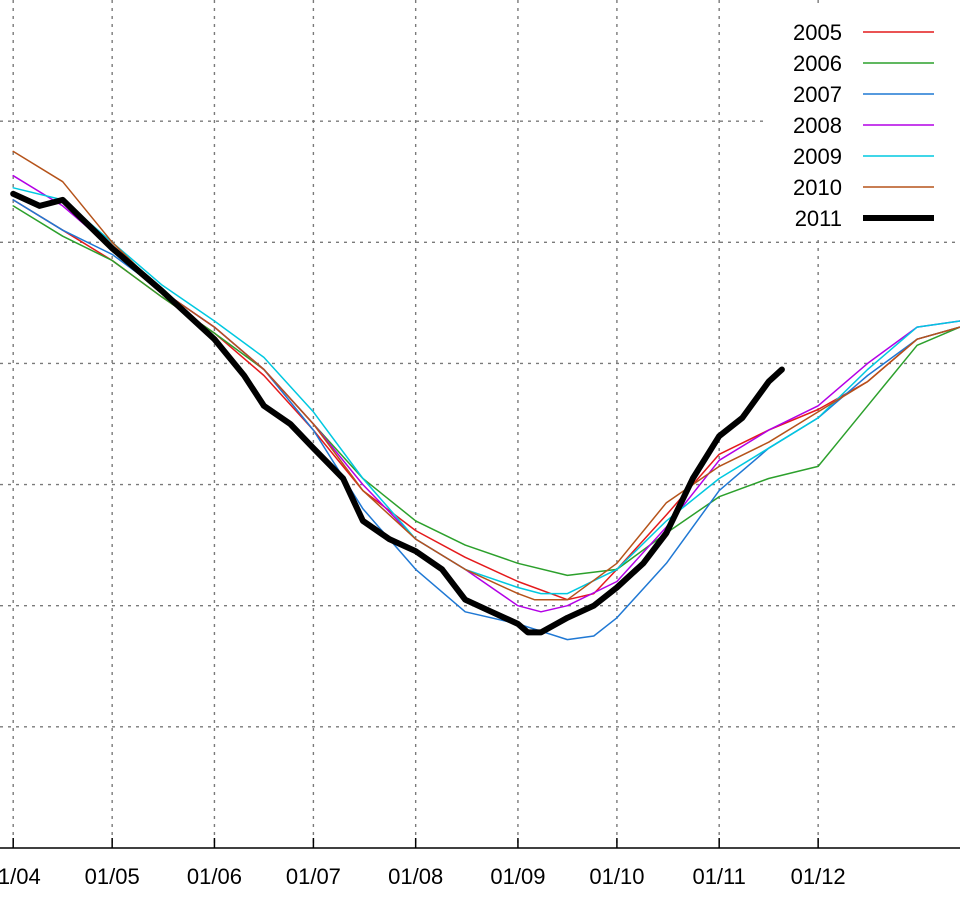 This screenshot has width=960, height=912. I want to click on x-tick-label: 01/08, so click(415, 876).